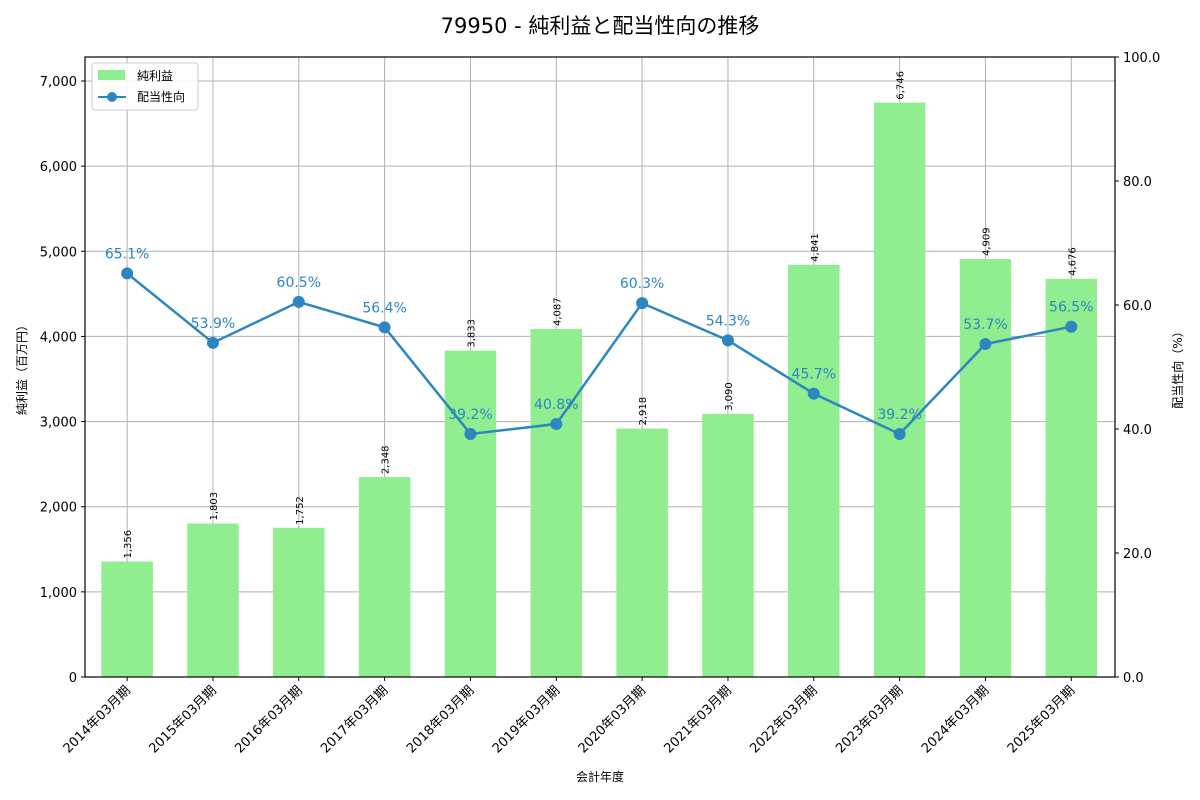 The height and width of the screenshot is (800, 1200). I want to click on x-tick-label: 2017年03月期, so click(354, 719).